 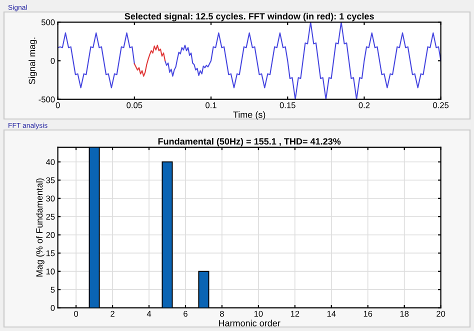 I want to click on x-axis-title: Time (s), so click(x=249, y=115).